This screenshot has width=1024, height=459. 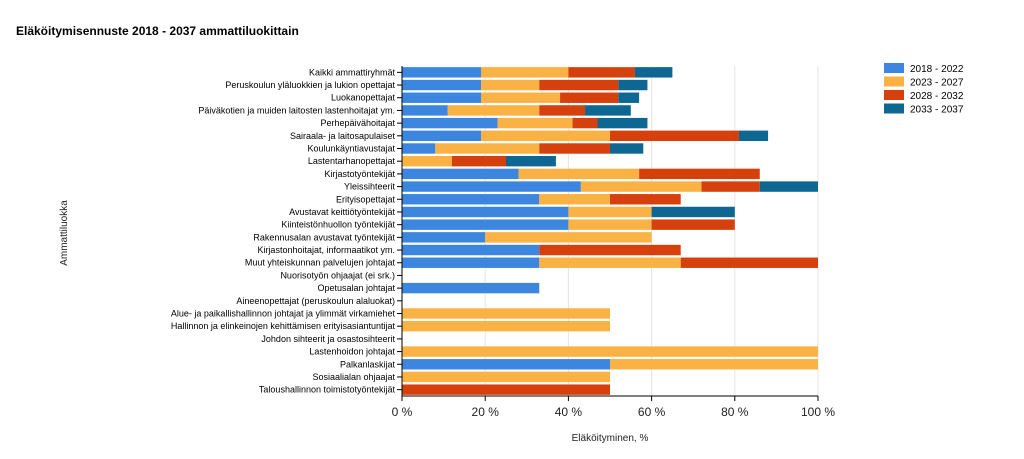 I want to click on category-label: Sosiaalialan ohjaajat, so click(x=353, y=377).